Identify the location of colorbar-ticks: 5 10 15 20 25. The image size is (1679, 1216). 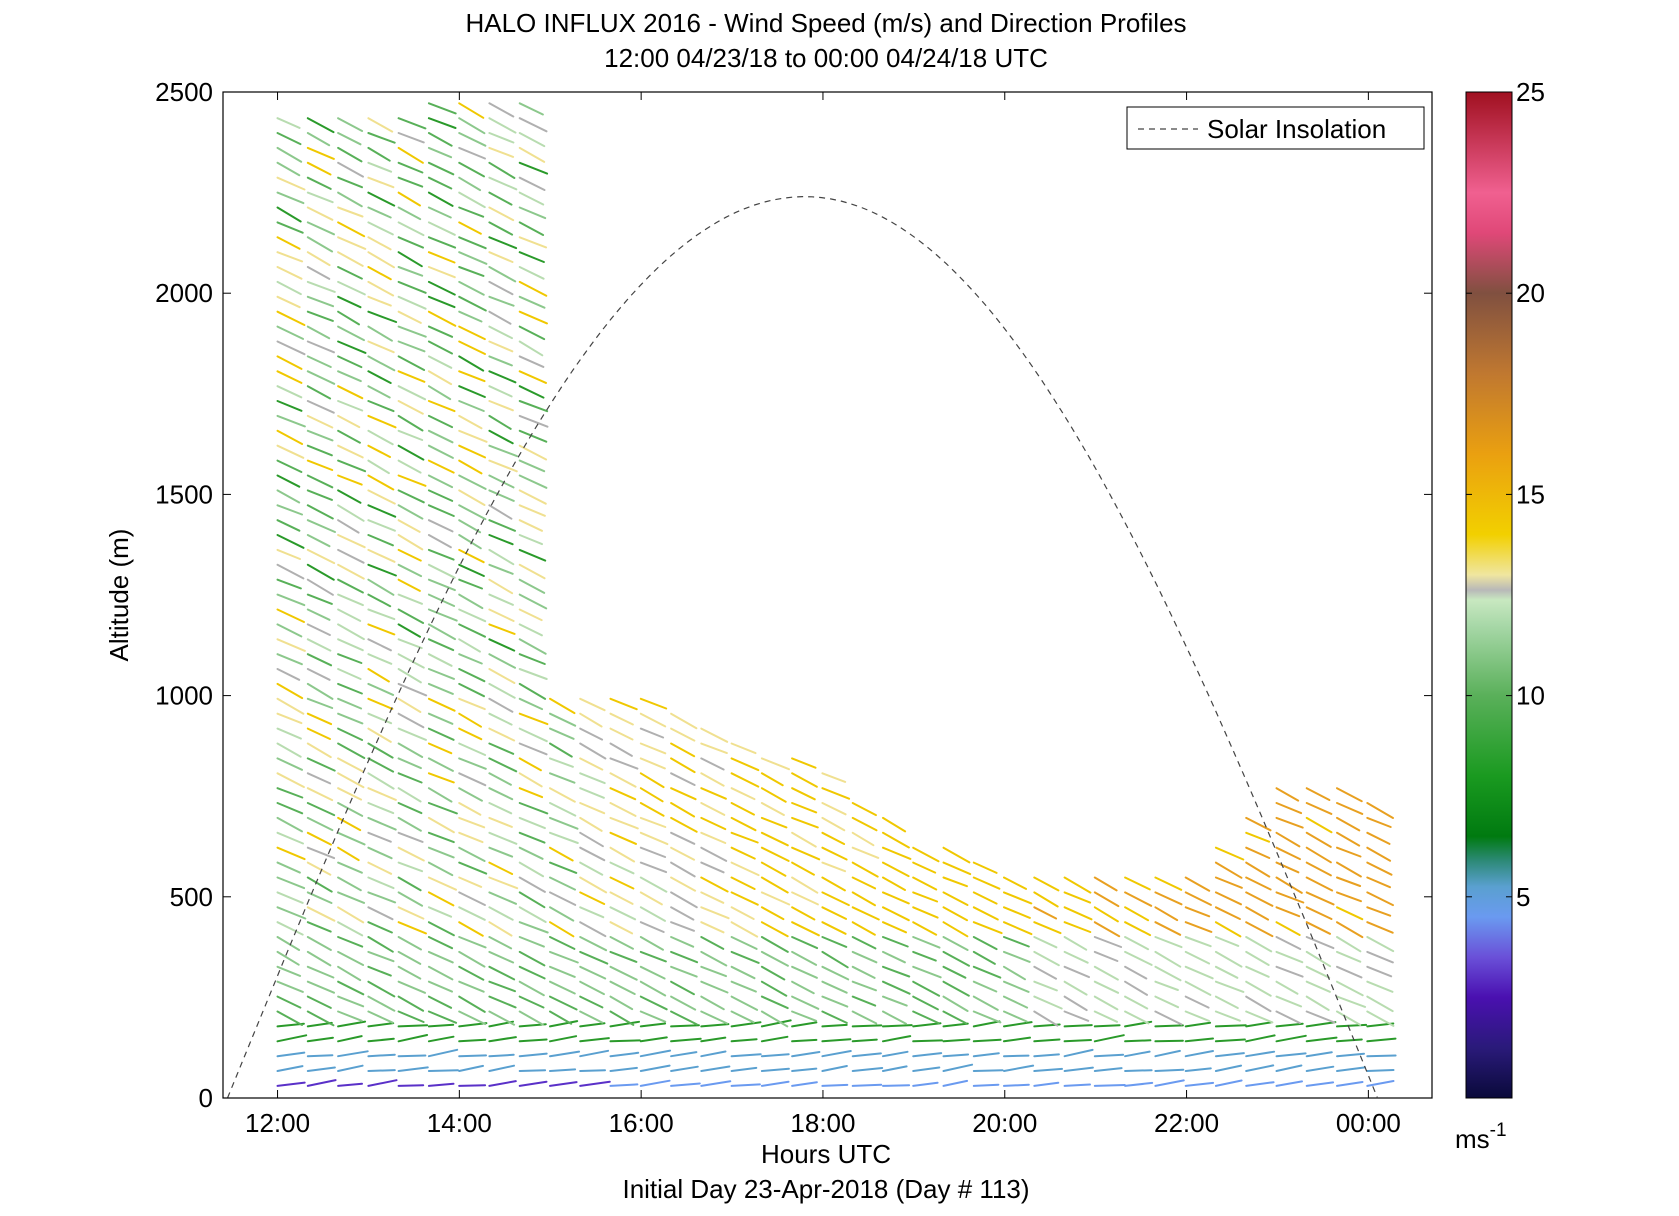
(1505, 494).